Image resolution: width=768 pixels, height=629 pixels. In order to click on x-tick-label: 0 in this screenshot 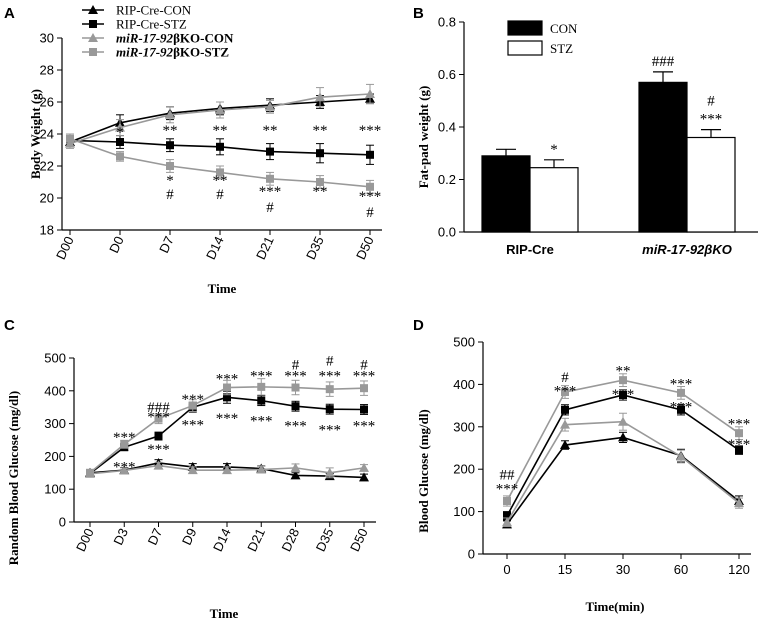, I will do `click(506, 569)`.